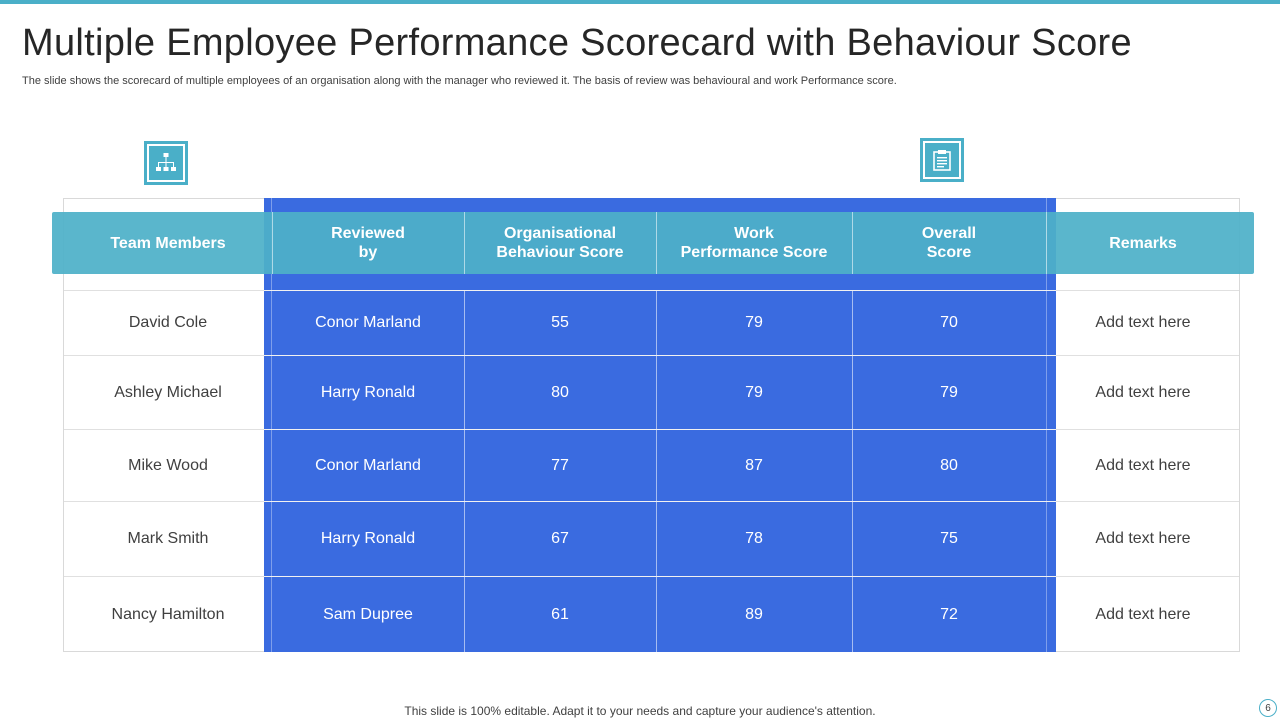 The height and width of the screenshot is (720, 1280). I want to click on reviewer-name: Sam Dupree, so click(368, 614).